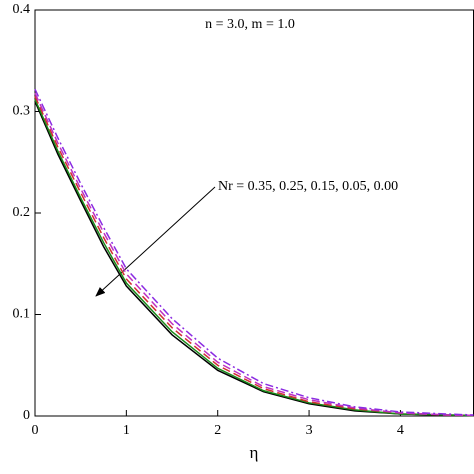 This screenshot has height=474, width=474. I want to click on annotation: n = 3.0, m = 1.0, so click(250, 24).